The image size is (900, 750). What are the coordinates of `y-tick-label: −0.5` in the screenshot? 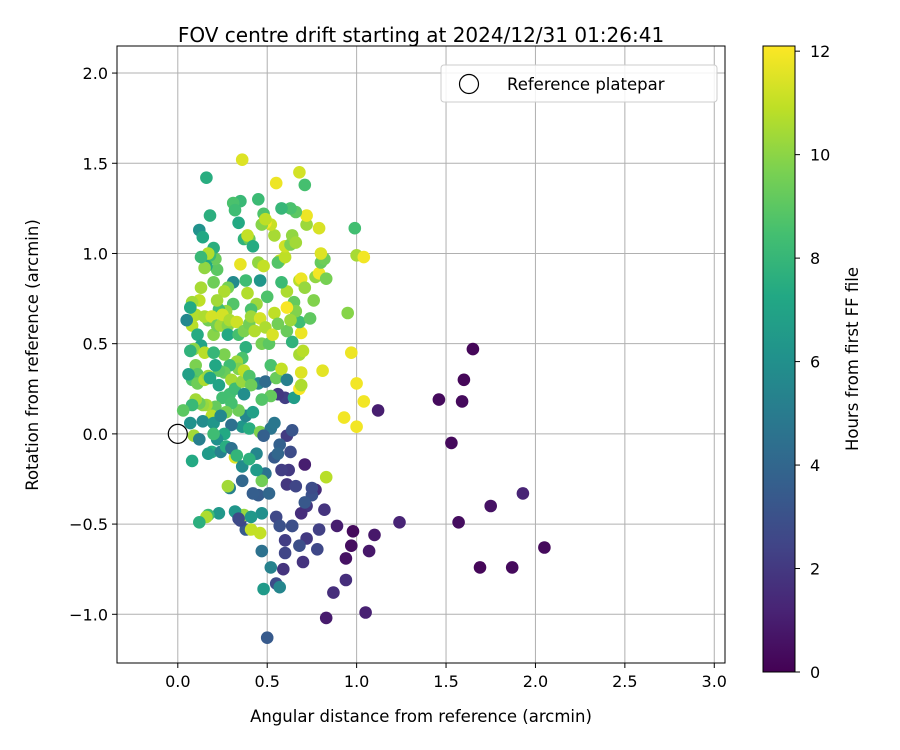 It's located at (88, 524).